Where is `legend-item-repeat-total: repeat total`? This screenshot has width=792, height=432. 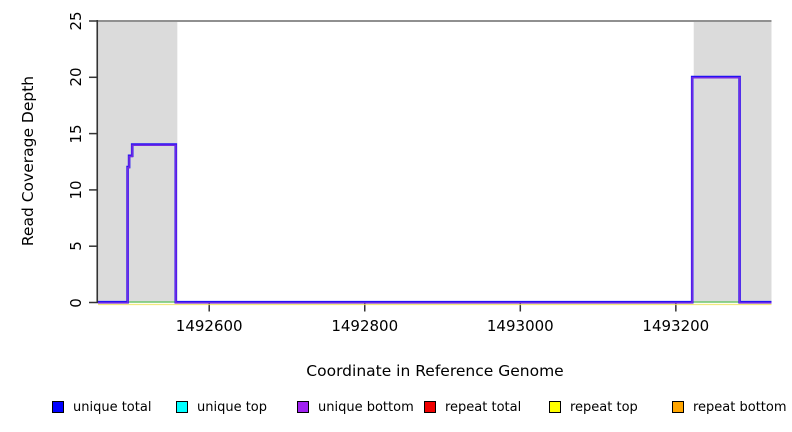 legend-item-repeat-total: repeat total is located at coordinates (472, 407).